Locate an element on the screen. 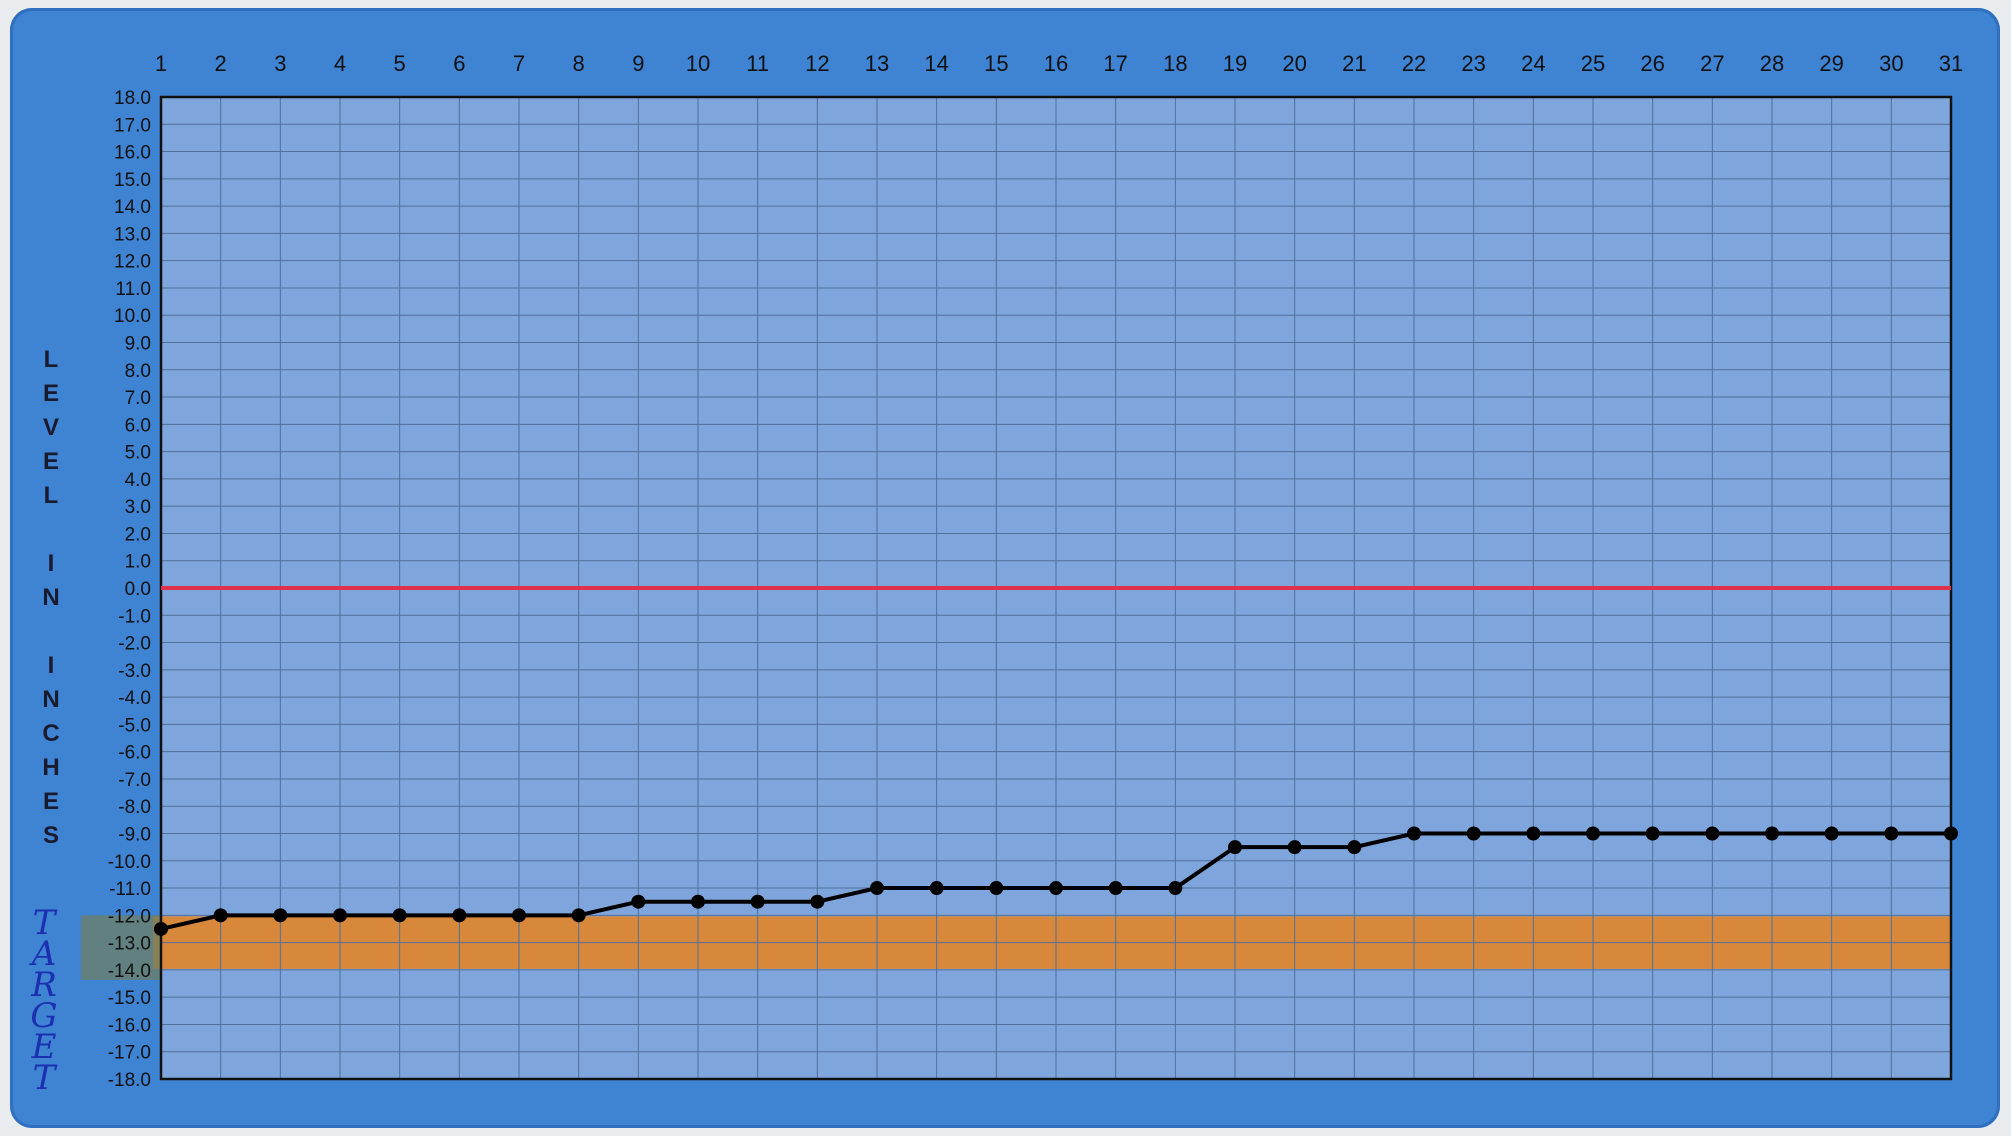  y-tick-label: 5.0 is located at coordinates (138, 453).